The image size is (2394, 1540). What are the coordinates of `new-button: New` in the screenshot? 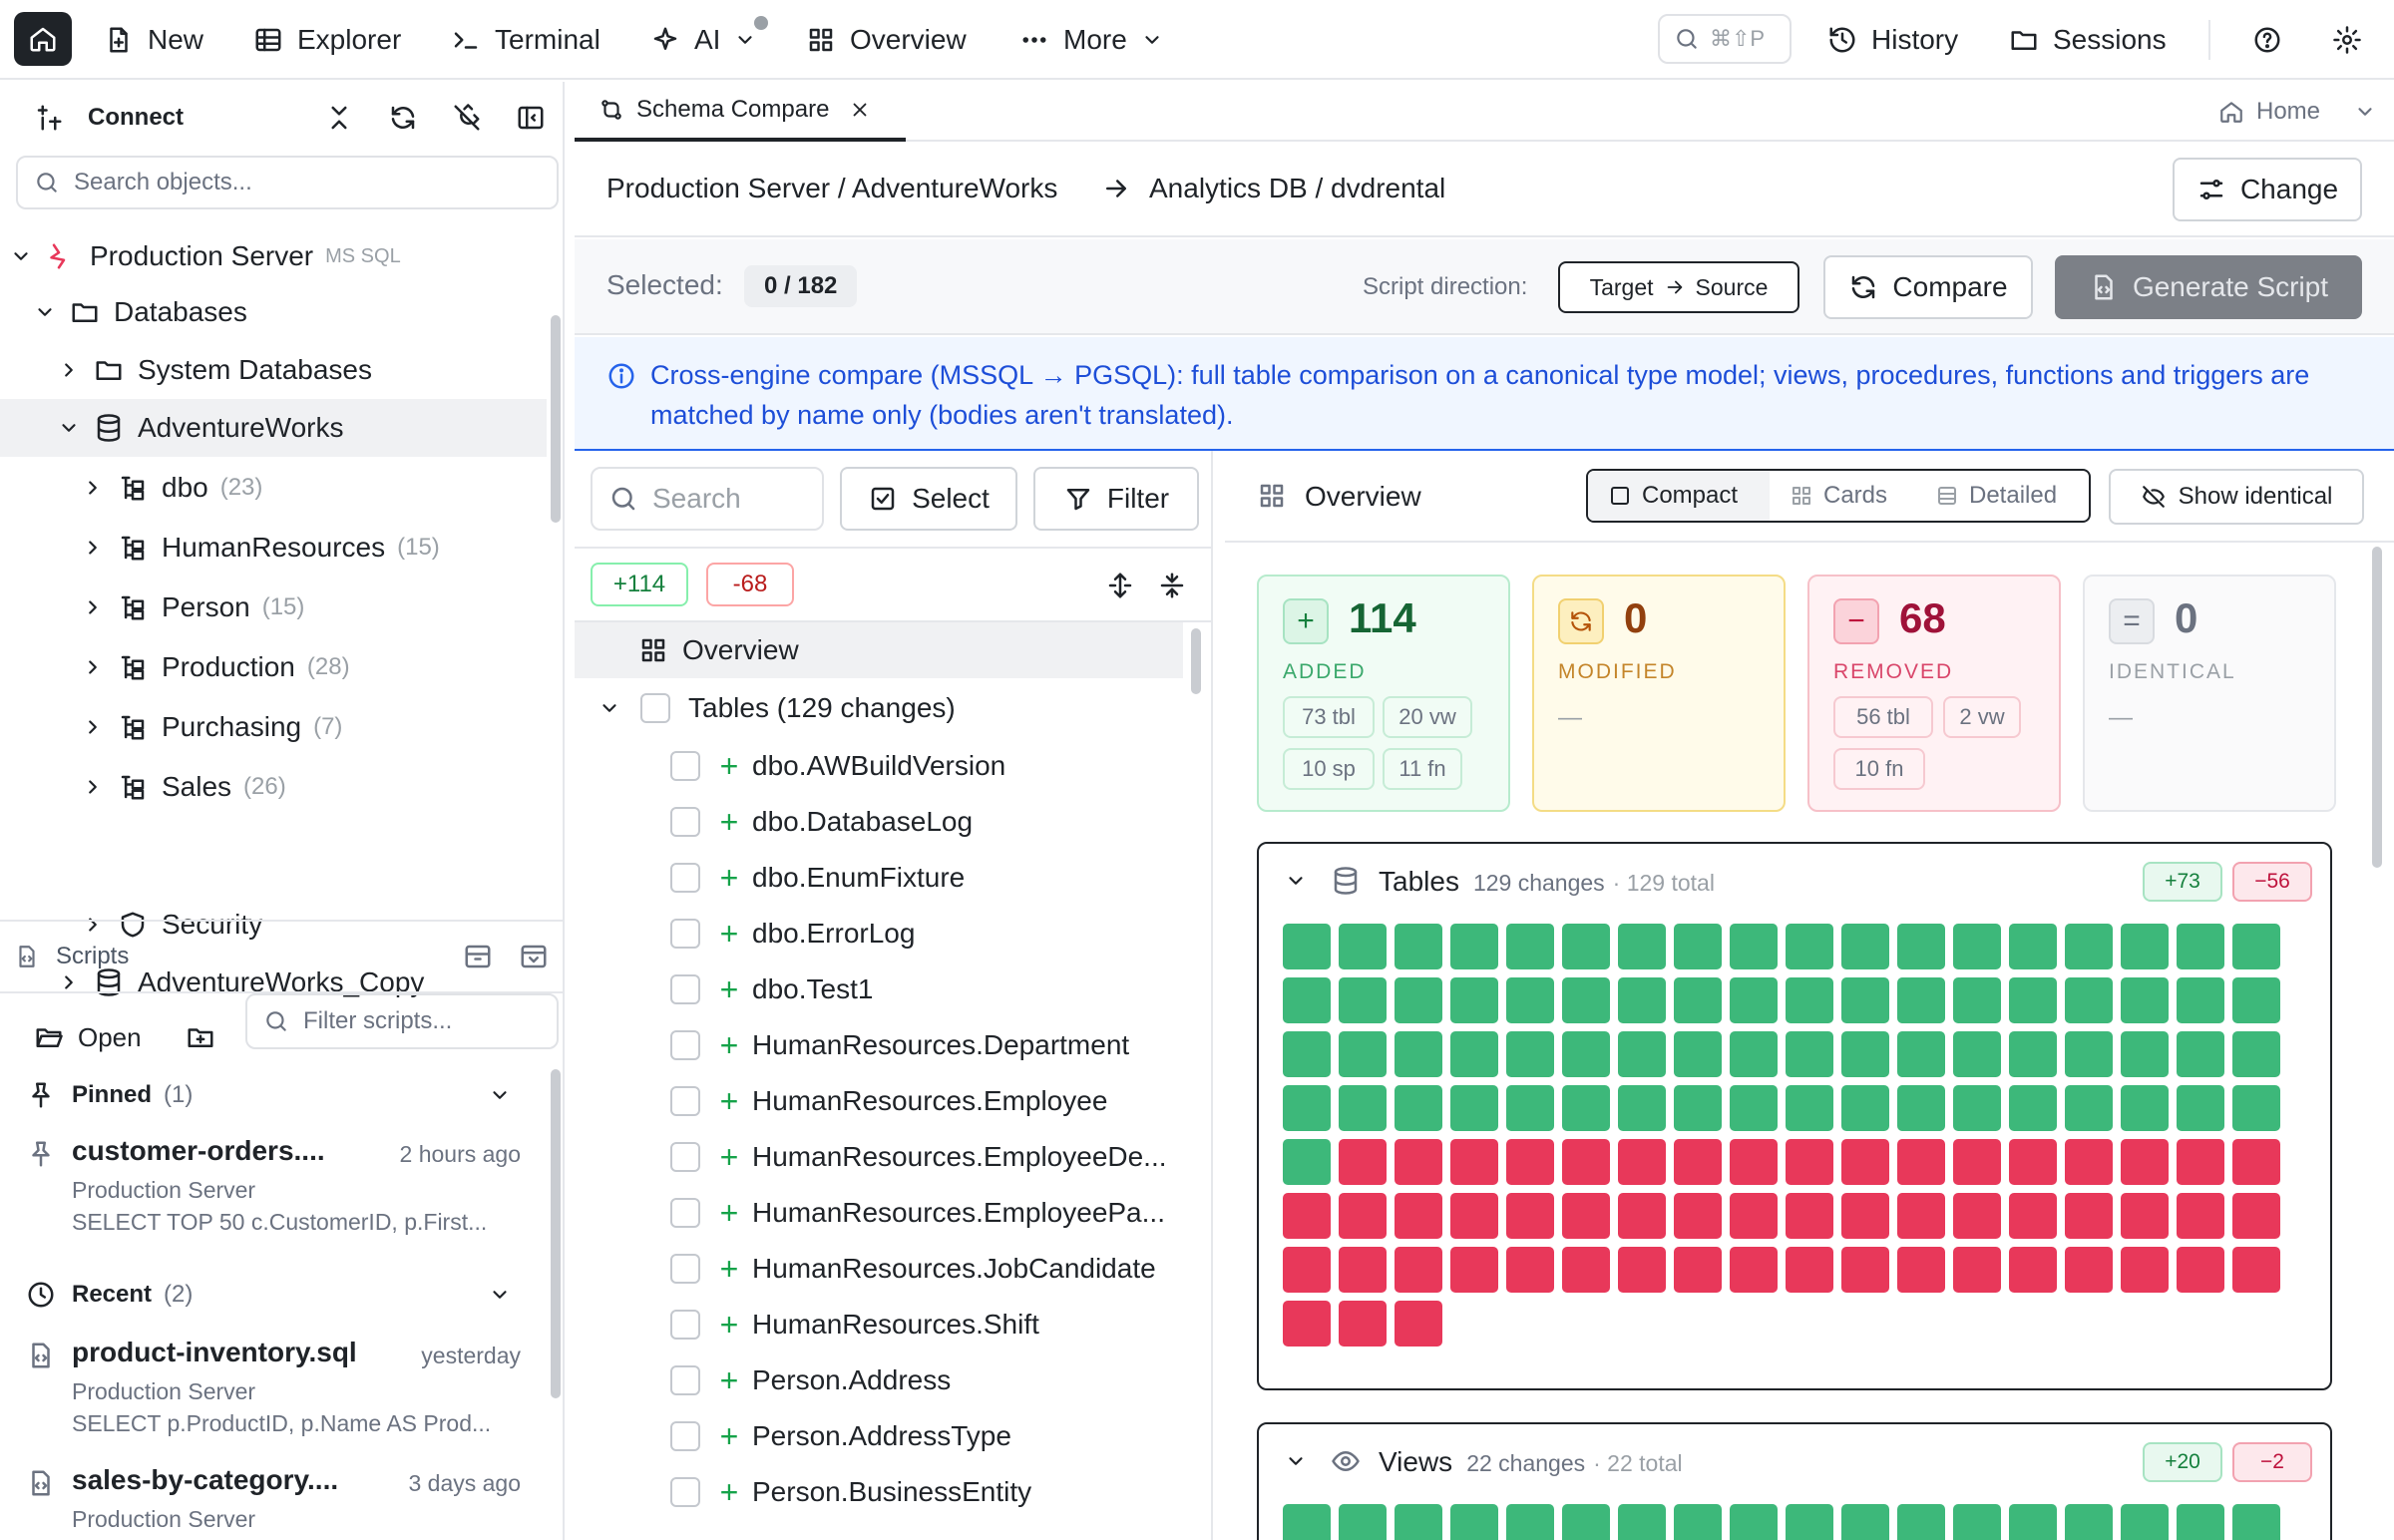 It's located at (153, 40).